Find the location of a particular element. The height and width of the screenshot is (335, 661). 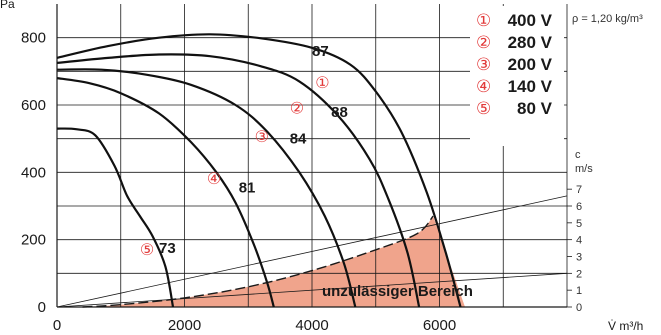

velocity-tick-label: 2 is located at coordinates (579, 274).